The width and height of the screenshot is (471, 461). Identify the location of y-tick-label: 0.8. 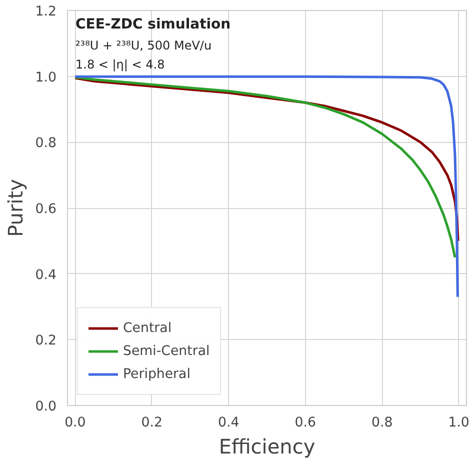
(46, 144).